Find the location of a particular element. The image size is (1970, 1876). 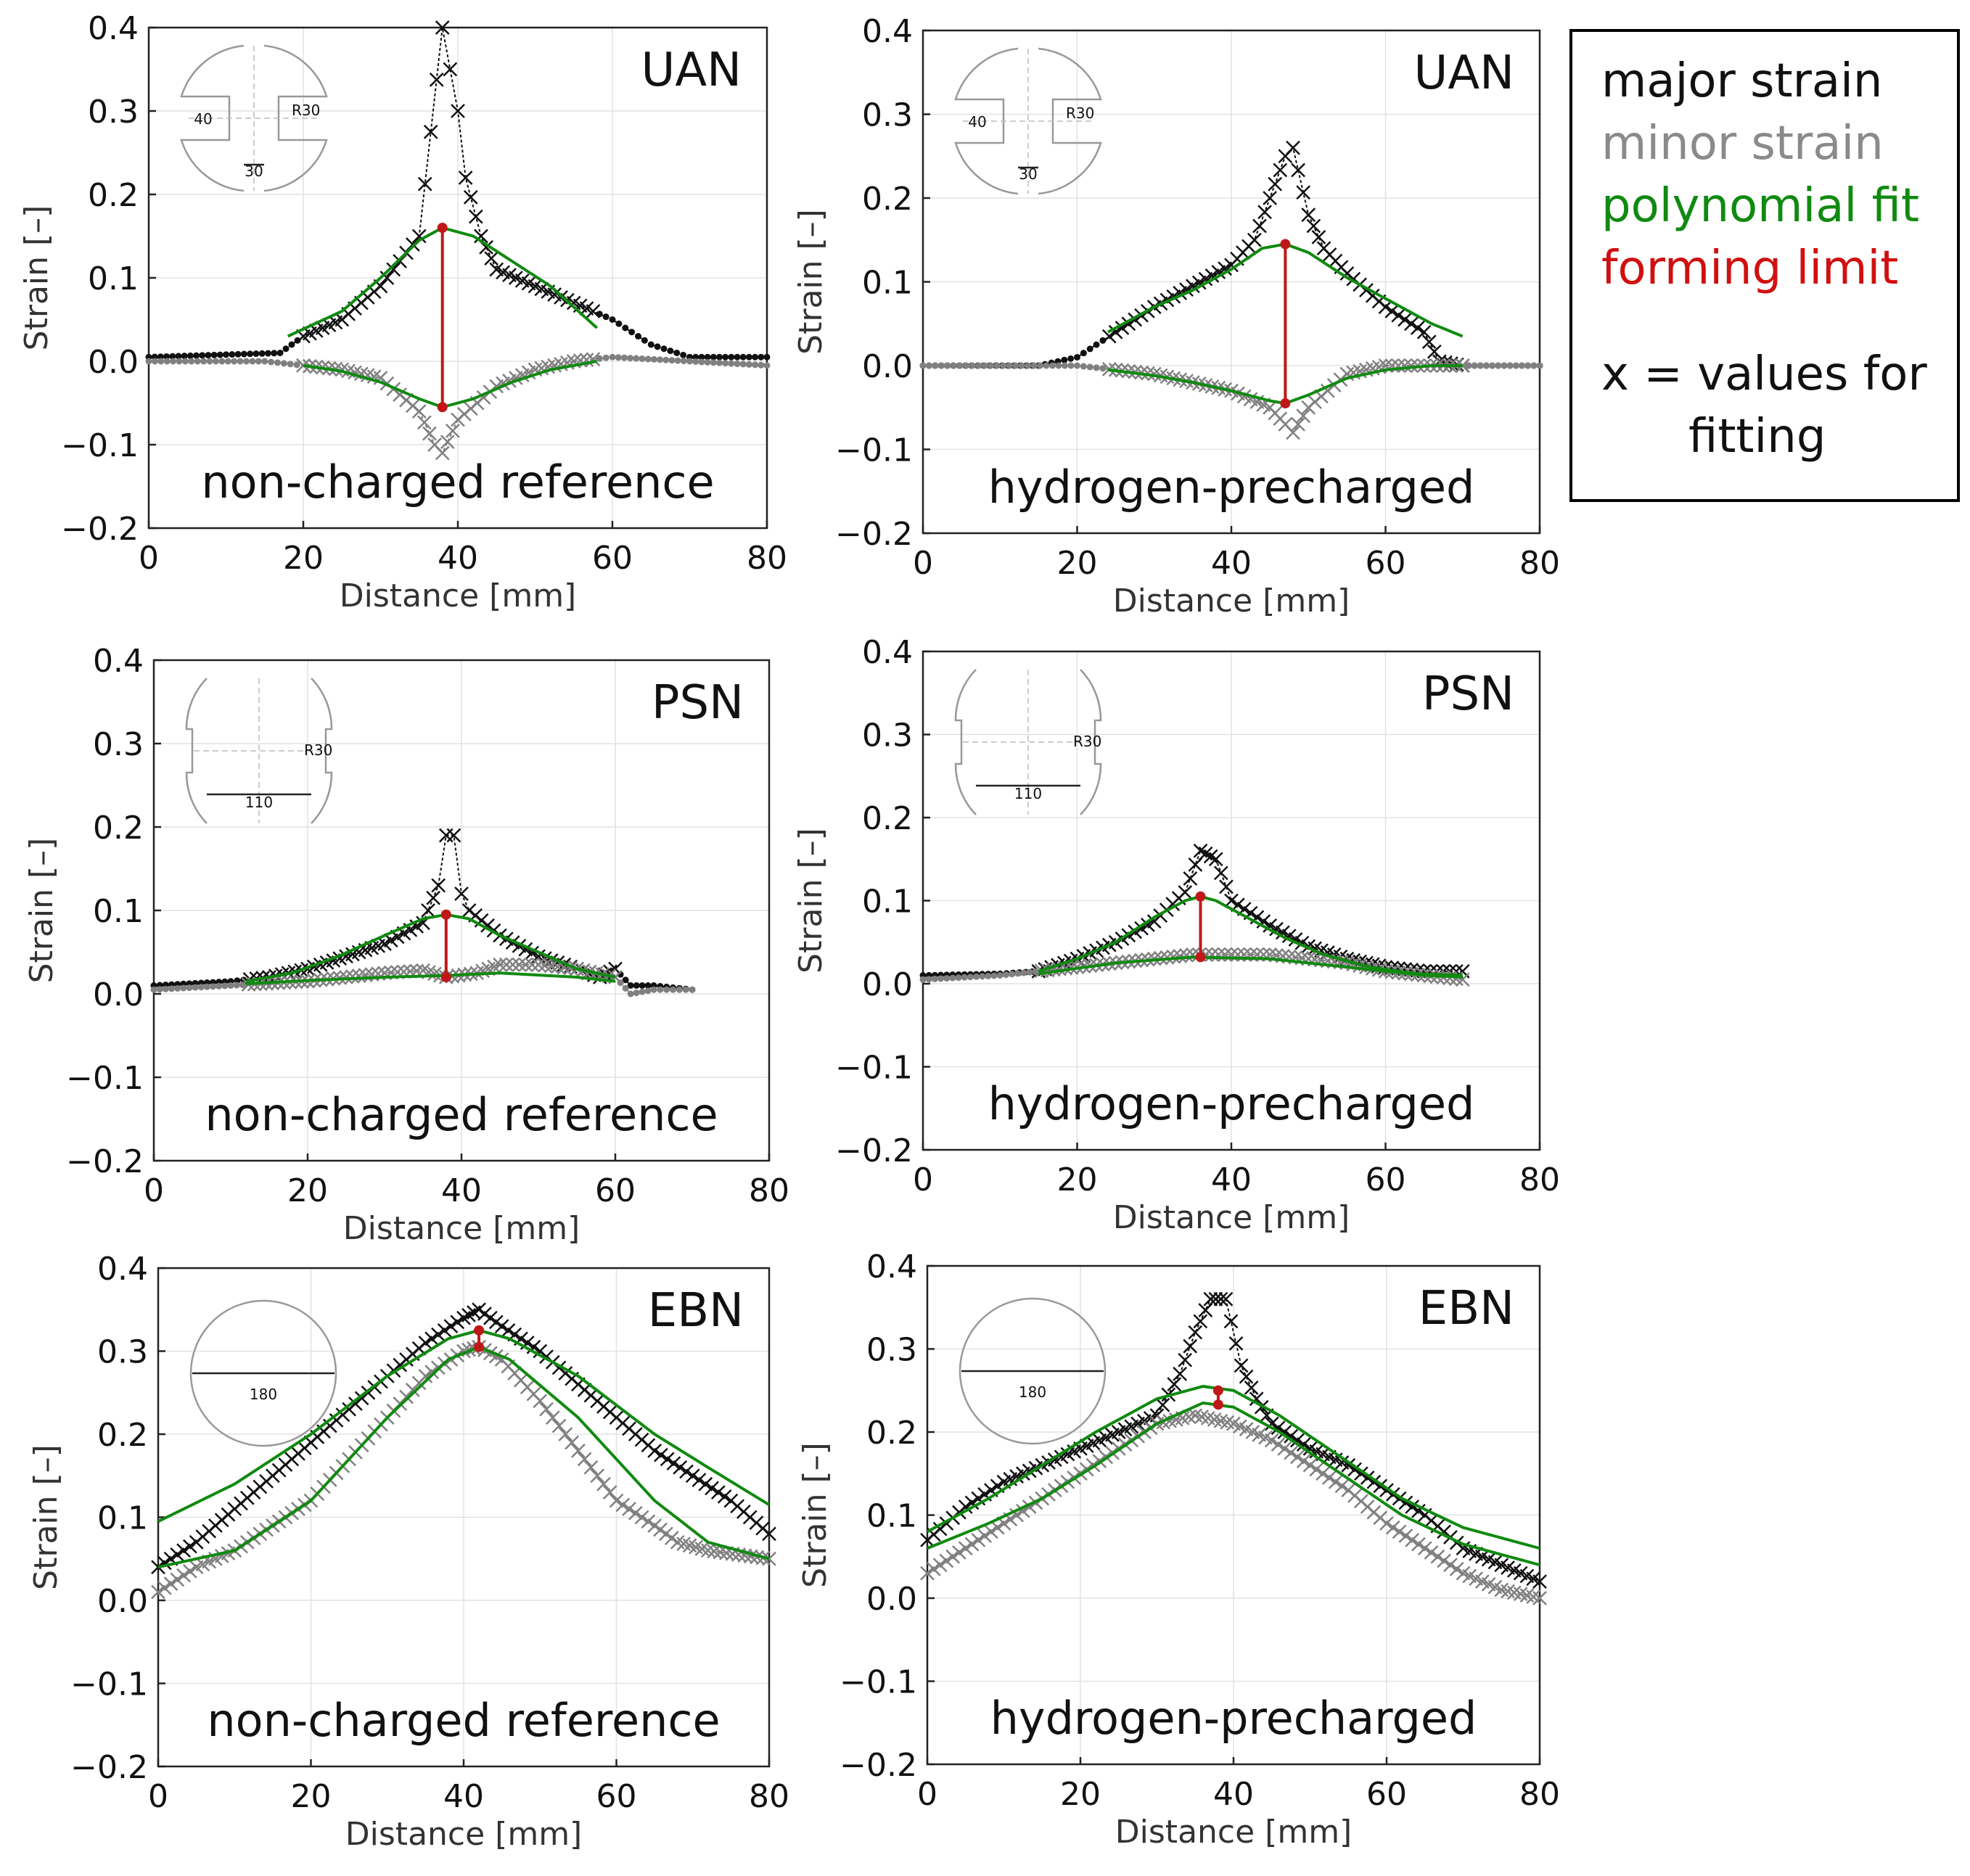

dimension-label: 40 is located at coordinates (977, 122).